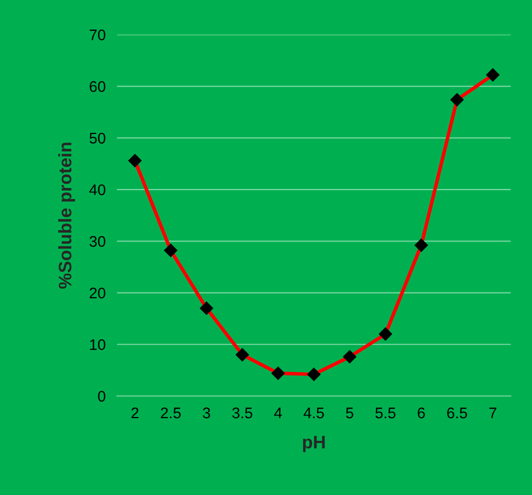  I want to click on y-tick-label: 10, so click(98, 344).